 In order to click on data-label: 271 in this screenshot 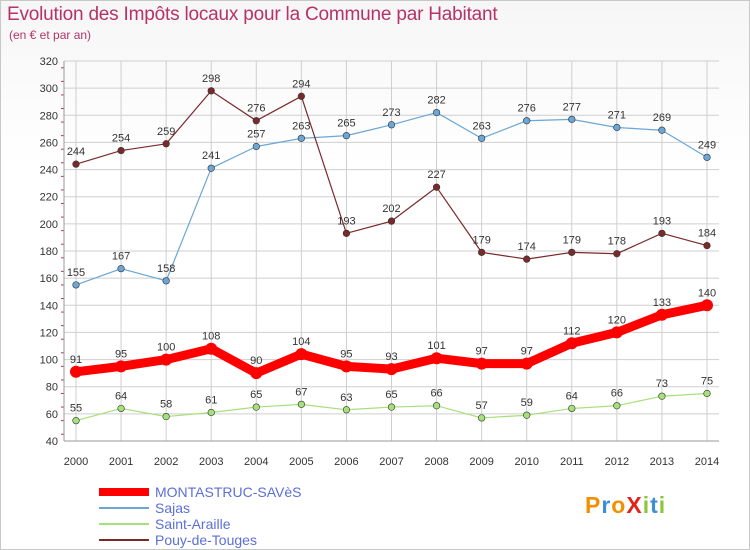, I will do `click(617, 116)`.